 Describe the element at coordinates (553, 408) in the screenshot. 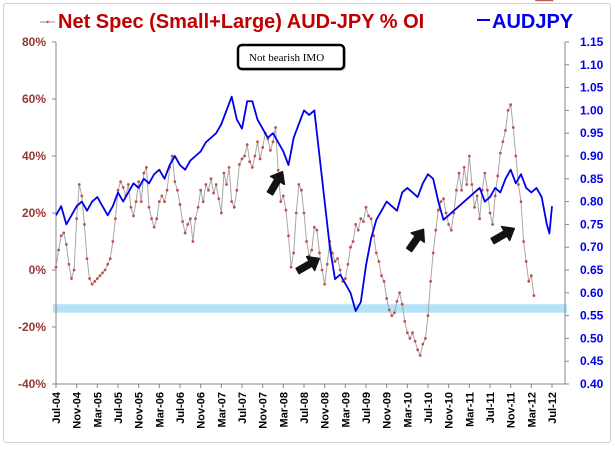

I see `x-tick-label: Jul-12` at that location.